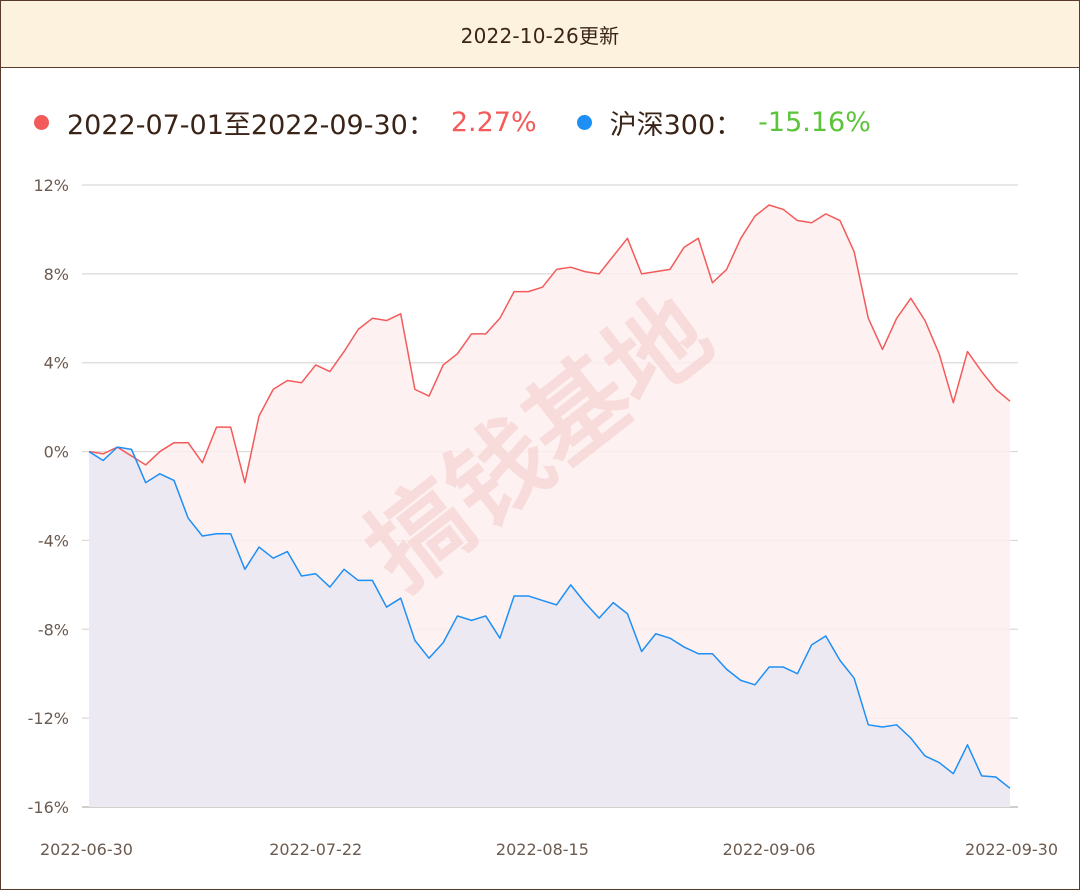 The width and height of the screenshot is (1080, 890). What do you see at coordinates (53, 540) in the screenshot?
I see `y-tick-label: -4%` at bounding box center [53, 540].